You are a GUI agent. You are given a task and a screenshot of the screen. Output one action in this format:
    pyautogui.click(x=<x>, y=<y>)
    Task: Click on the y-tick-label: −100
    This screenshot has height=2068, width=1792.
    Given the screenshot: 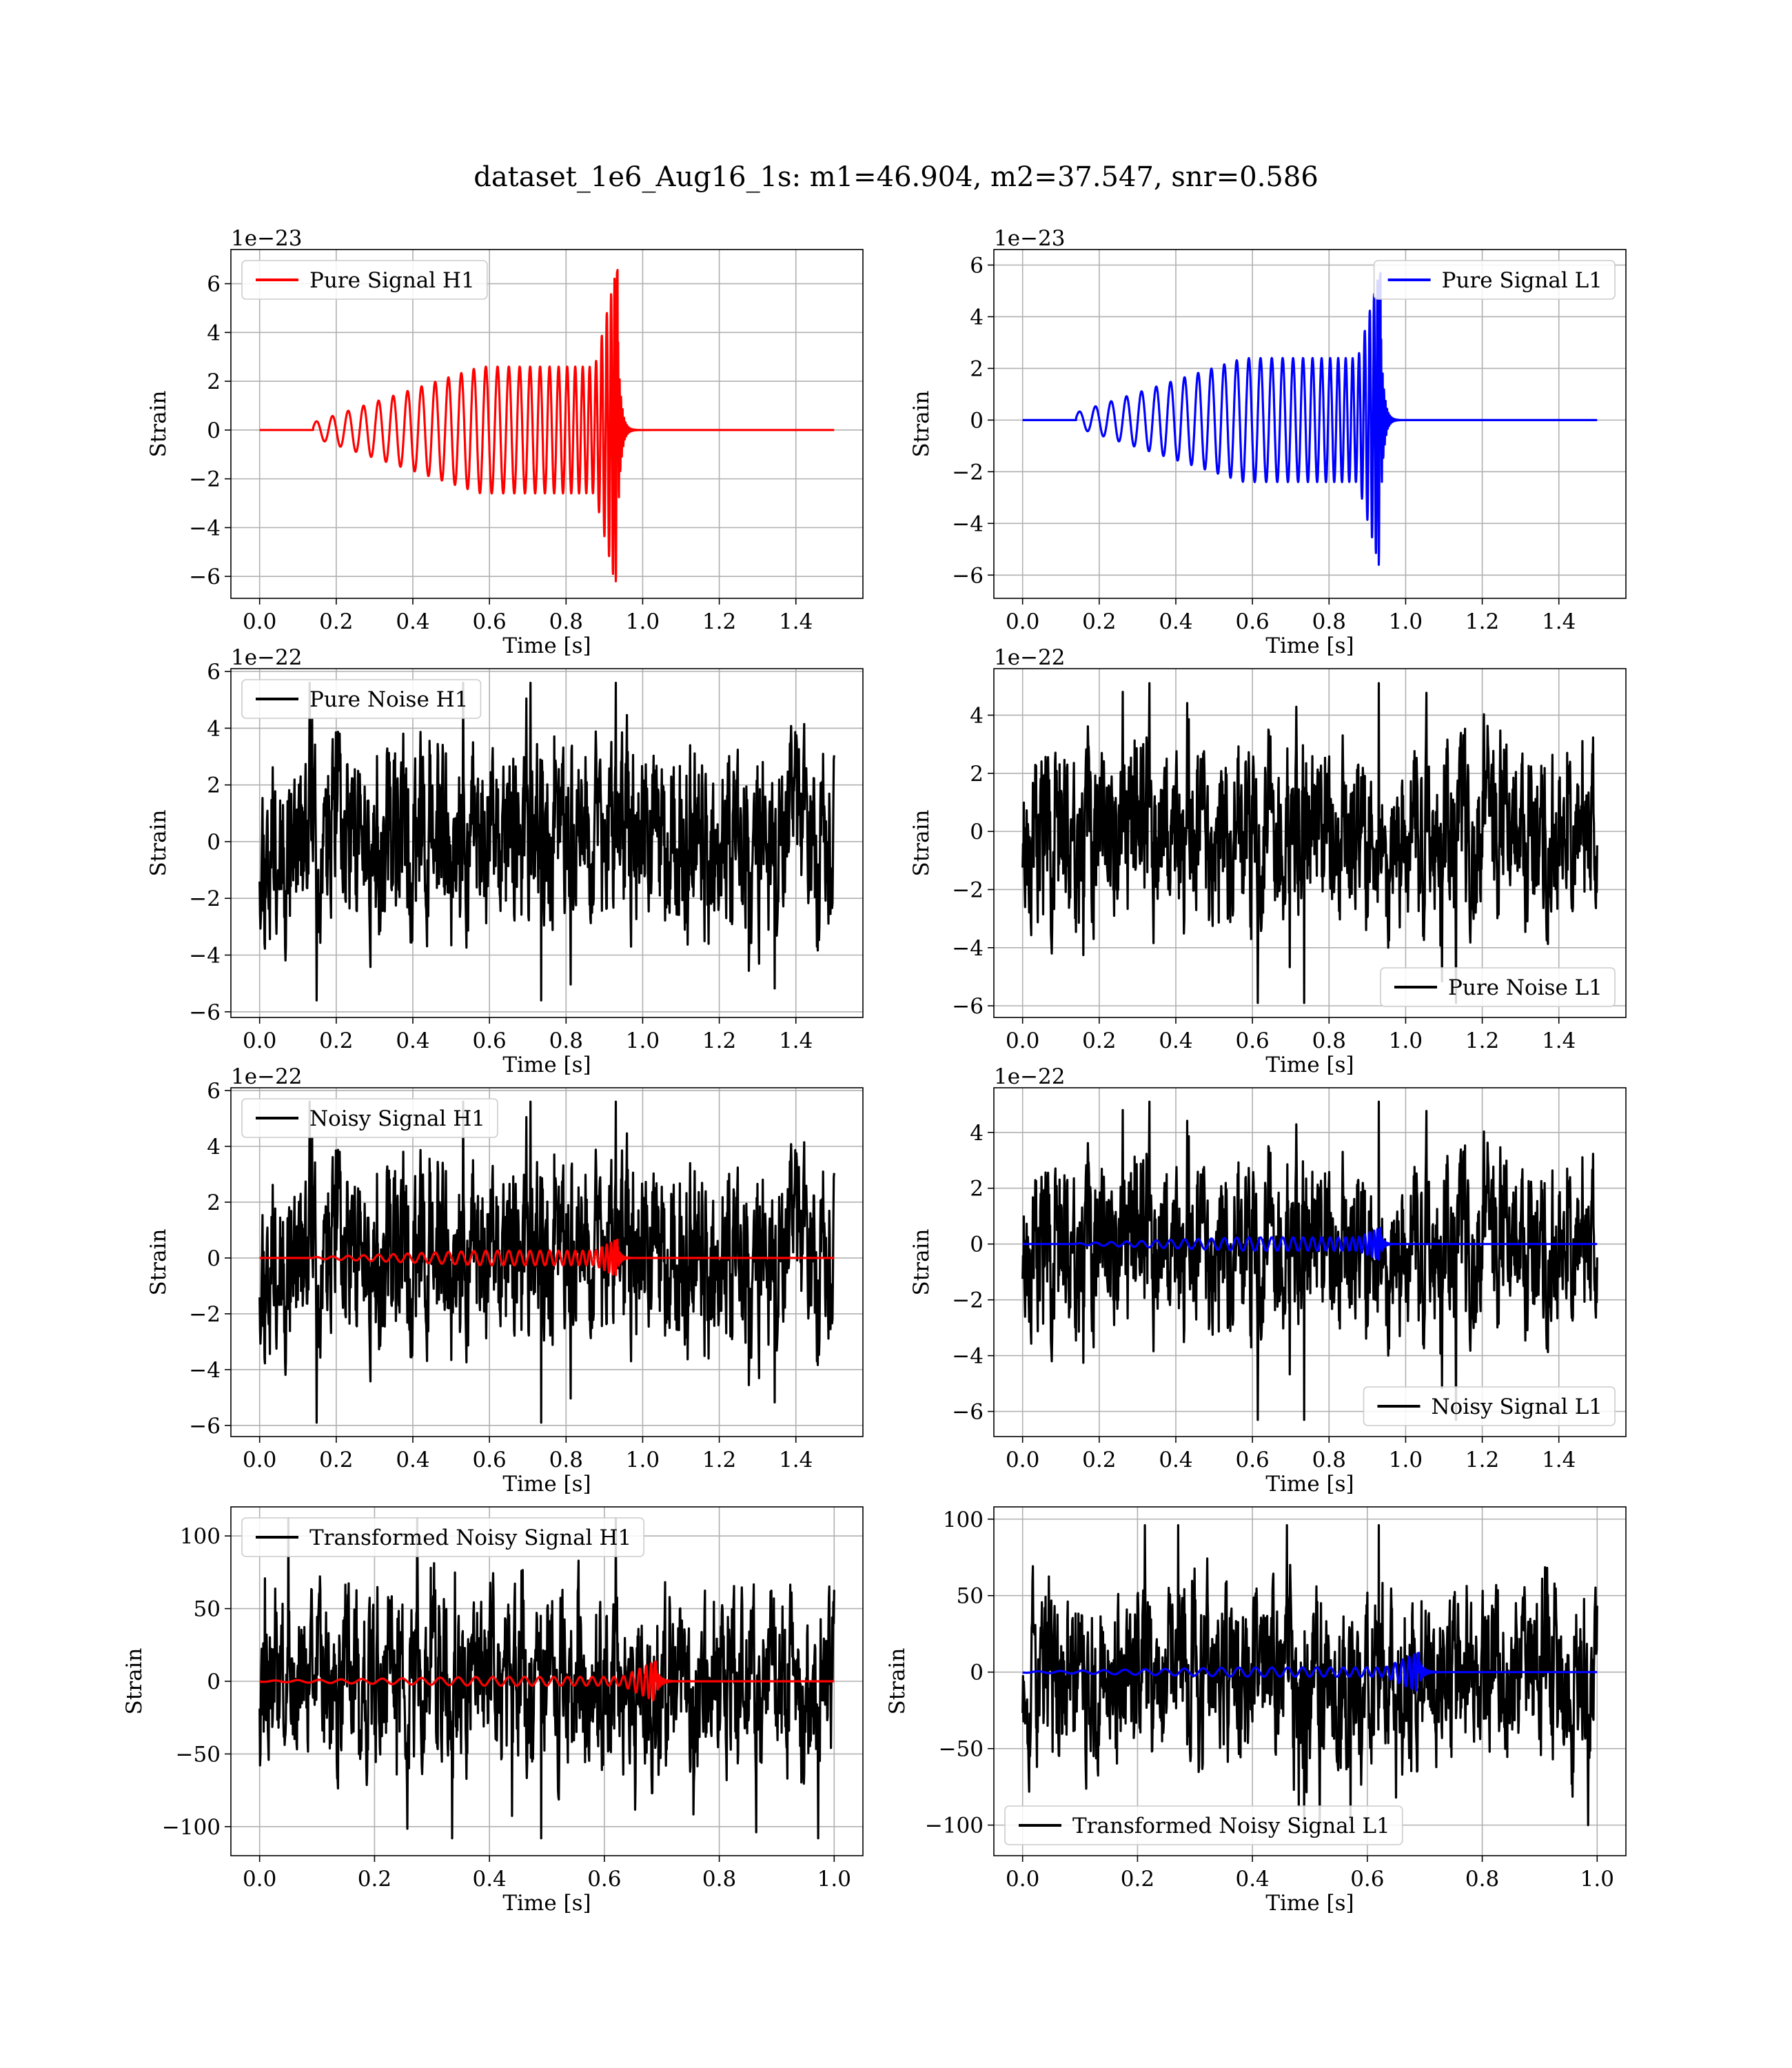 What is the action you would take?
    pyautogui.click(x=954, y=1826)
    